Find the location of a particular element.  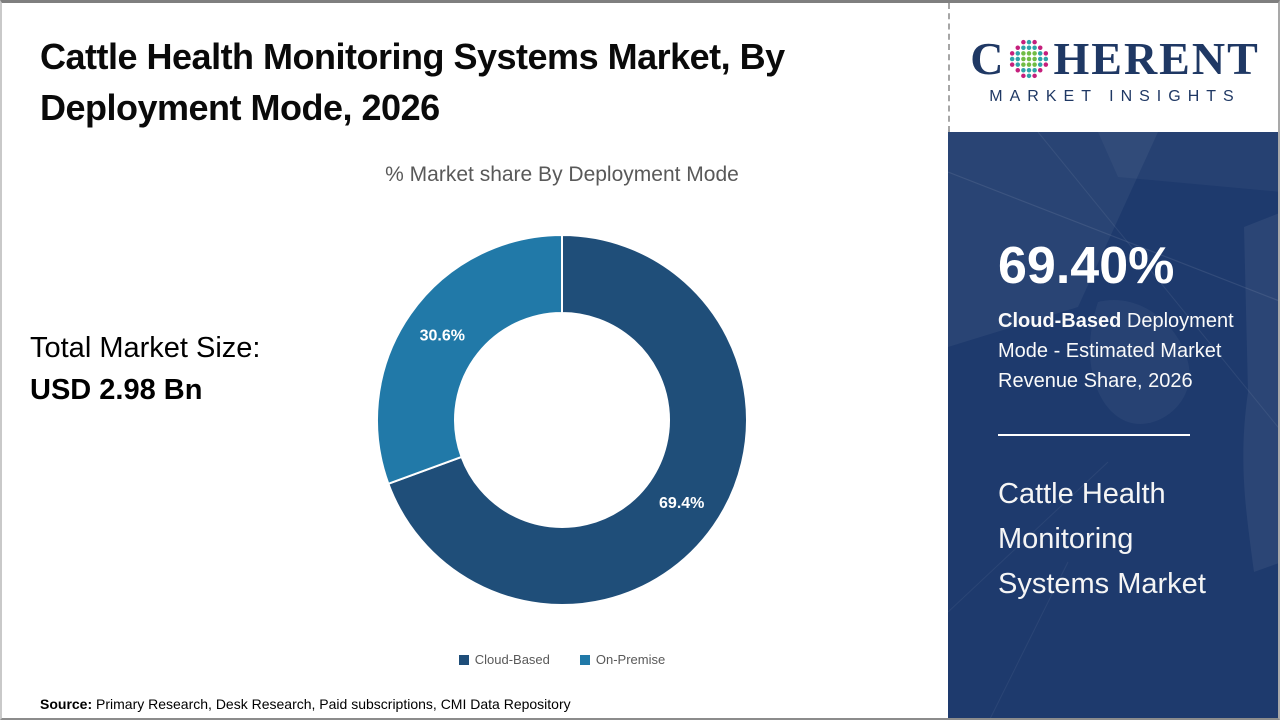

slice-data-label: 30.6% is located at coordinates (442, 336).